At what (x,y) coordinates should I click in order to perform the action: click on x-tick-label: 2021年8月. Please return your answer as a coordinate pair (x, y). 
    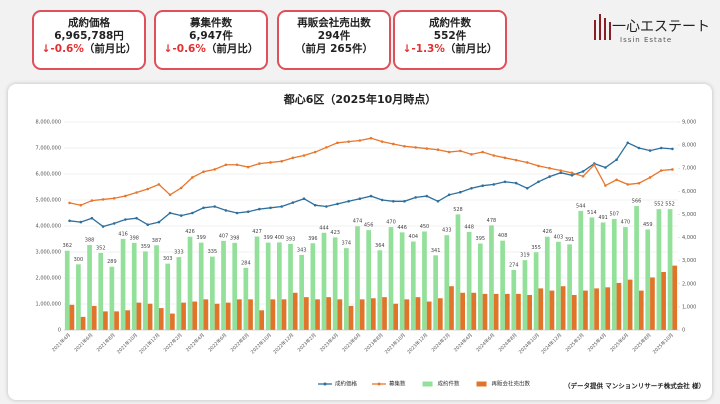
    Looking at the image, I should click on (106, 343).